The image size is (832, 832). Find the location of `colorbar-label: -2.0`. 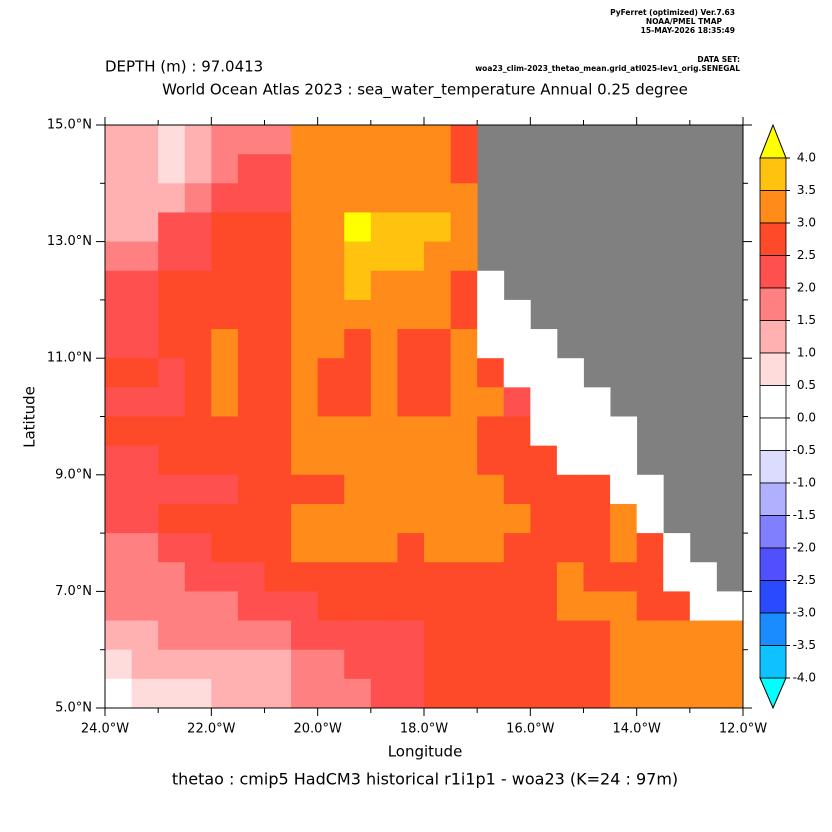

colorbar-label: -2.0 is located at coordinates (804, 548).